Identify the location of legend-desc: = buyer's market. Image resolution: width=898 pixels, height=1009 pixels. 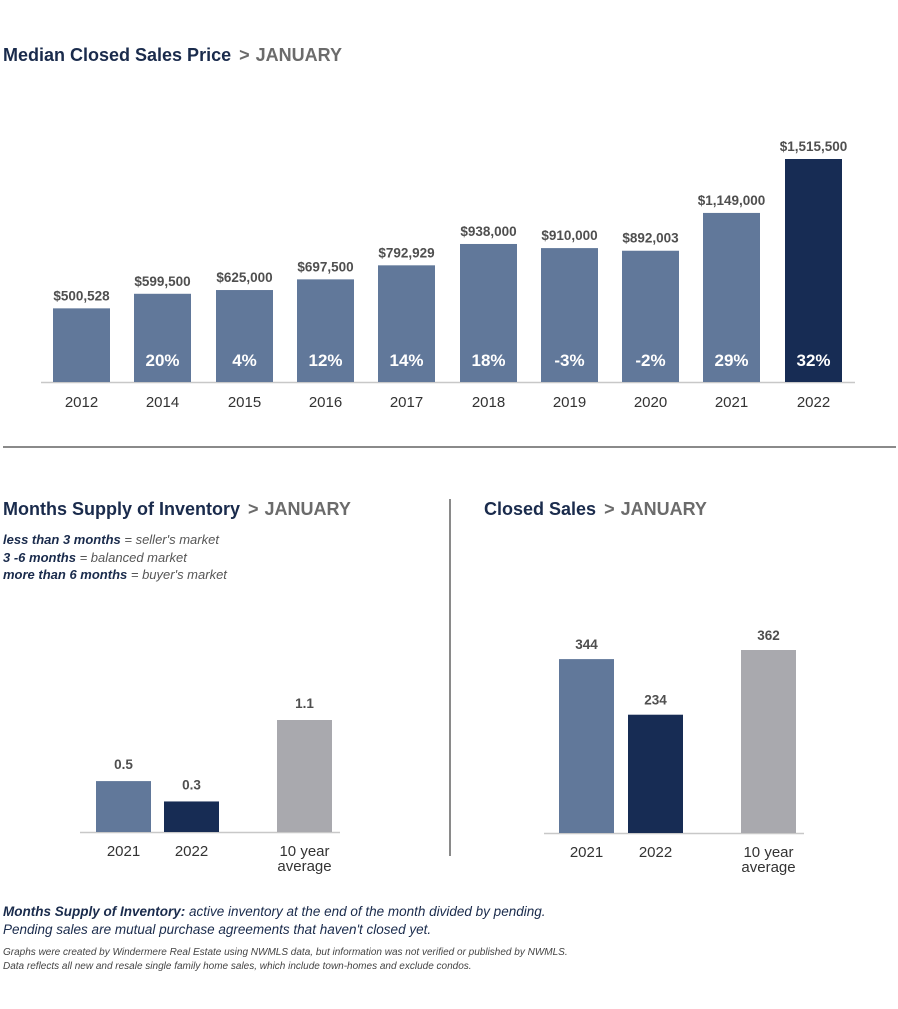
(177, 574).